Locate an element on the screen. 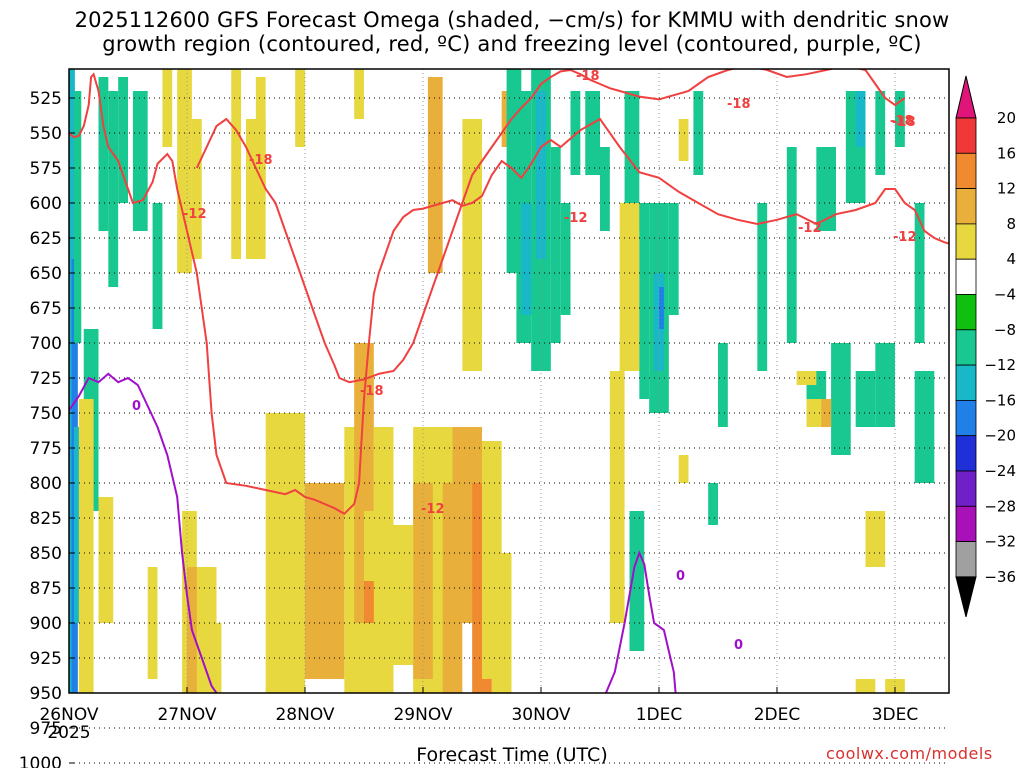 This screenshot has height=768, width=1024. y-tick-label: 875 is located at coordinates (46, 589).